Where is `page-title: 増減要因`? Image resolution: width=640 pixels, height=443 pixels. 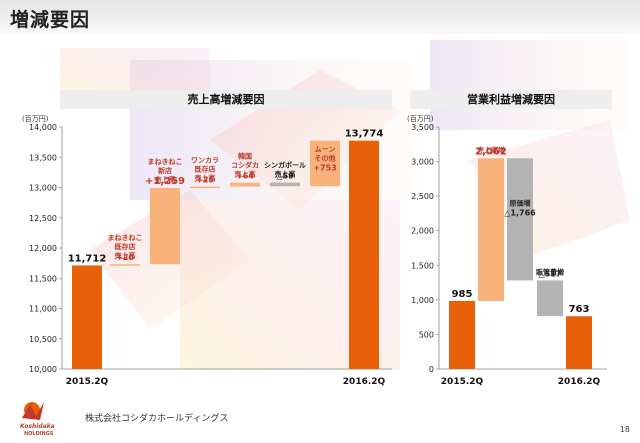 page-title: 増減要因 is located at coordinates (50, 20).